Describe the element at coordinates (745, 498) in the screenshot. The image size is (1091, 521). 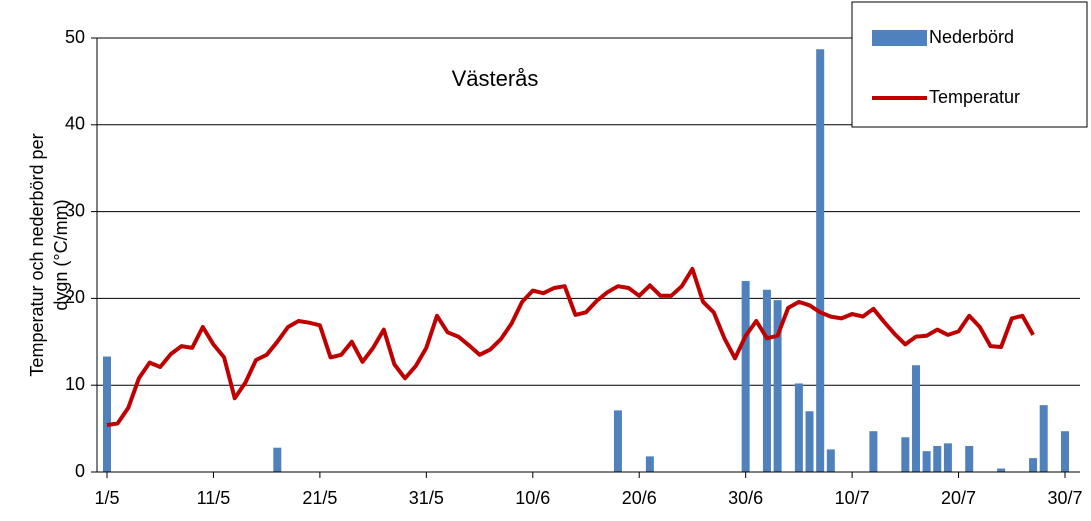
I see `x-tick-label: 30/6` at that location.